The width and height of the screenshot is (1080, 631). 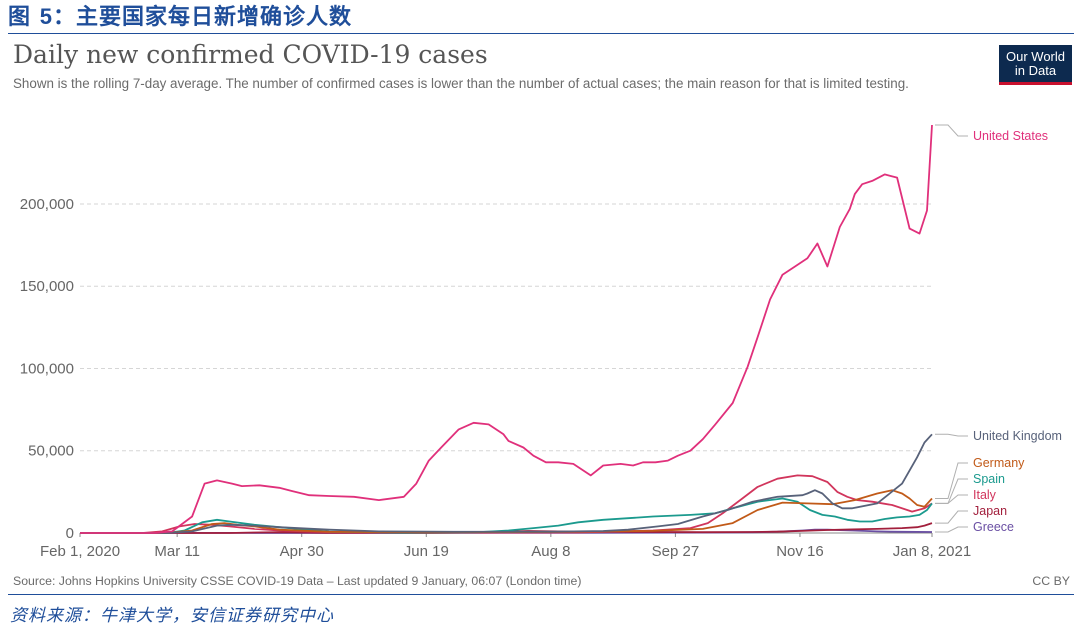 What do you see at coordinates (202, 17) in the screenshot?
I see `figure-label-title: ：主要国家每日新增确诊人数` at bounding box center [202, 17].